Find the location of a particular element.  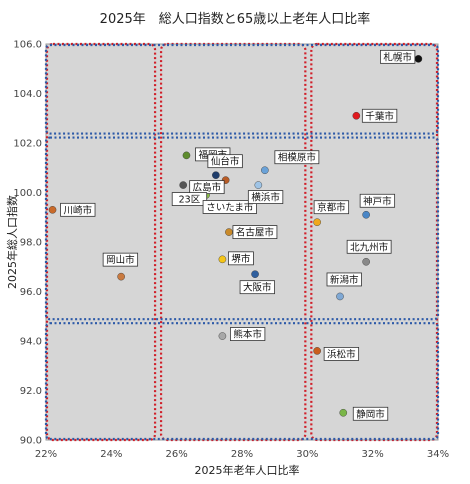

x-tick-label: 22% is located at coordinates (46, 454).